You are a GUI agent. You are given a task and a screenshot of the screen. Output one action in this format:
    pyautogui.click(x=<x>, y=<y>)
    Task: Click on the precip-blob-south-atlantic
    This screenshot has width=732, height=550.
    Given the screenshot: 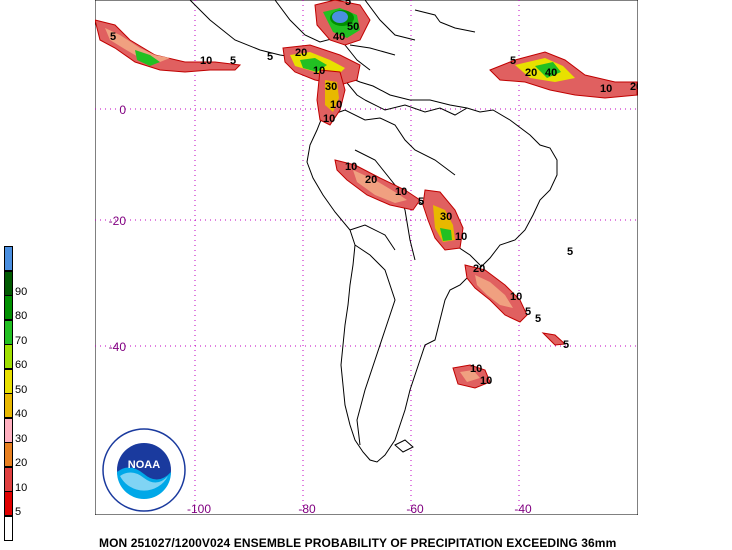 What is the action you would take?
    pyautogui.click(x=515, y=305)
    